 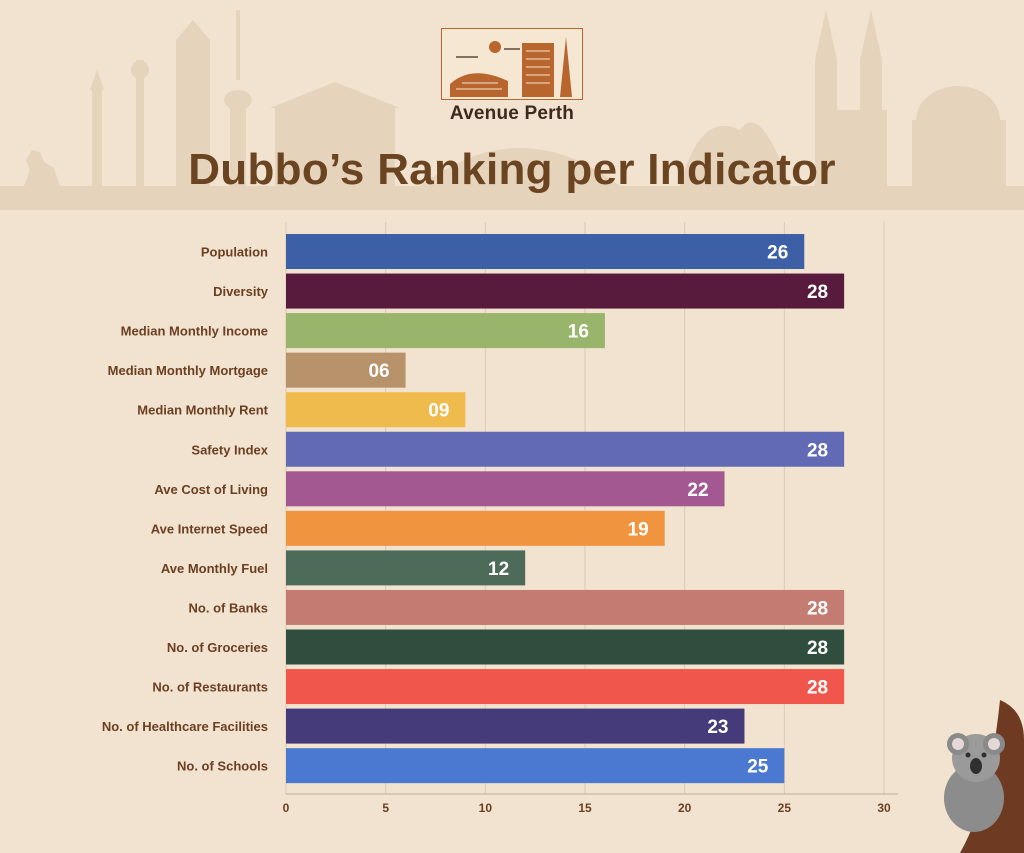 I want to click on category-label: Safety Index, so click(x=229, y=449).